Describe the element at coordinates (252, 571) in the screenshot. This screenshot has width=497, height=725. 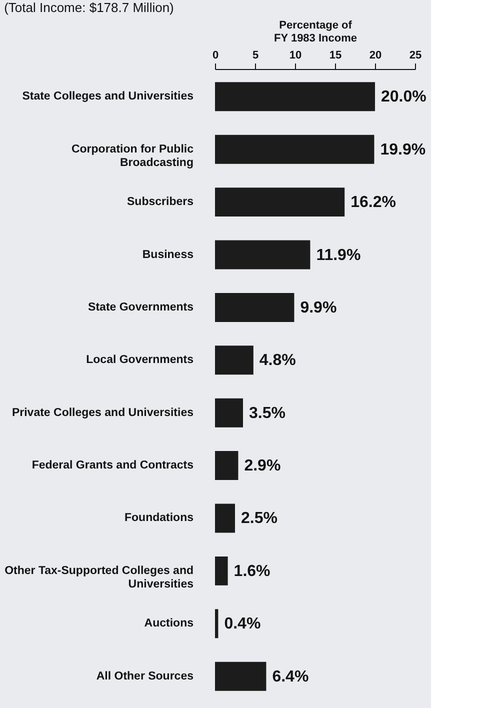
I see `data-label: 1.6%` at that location.